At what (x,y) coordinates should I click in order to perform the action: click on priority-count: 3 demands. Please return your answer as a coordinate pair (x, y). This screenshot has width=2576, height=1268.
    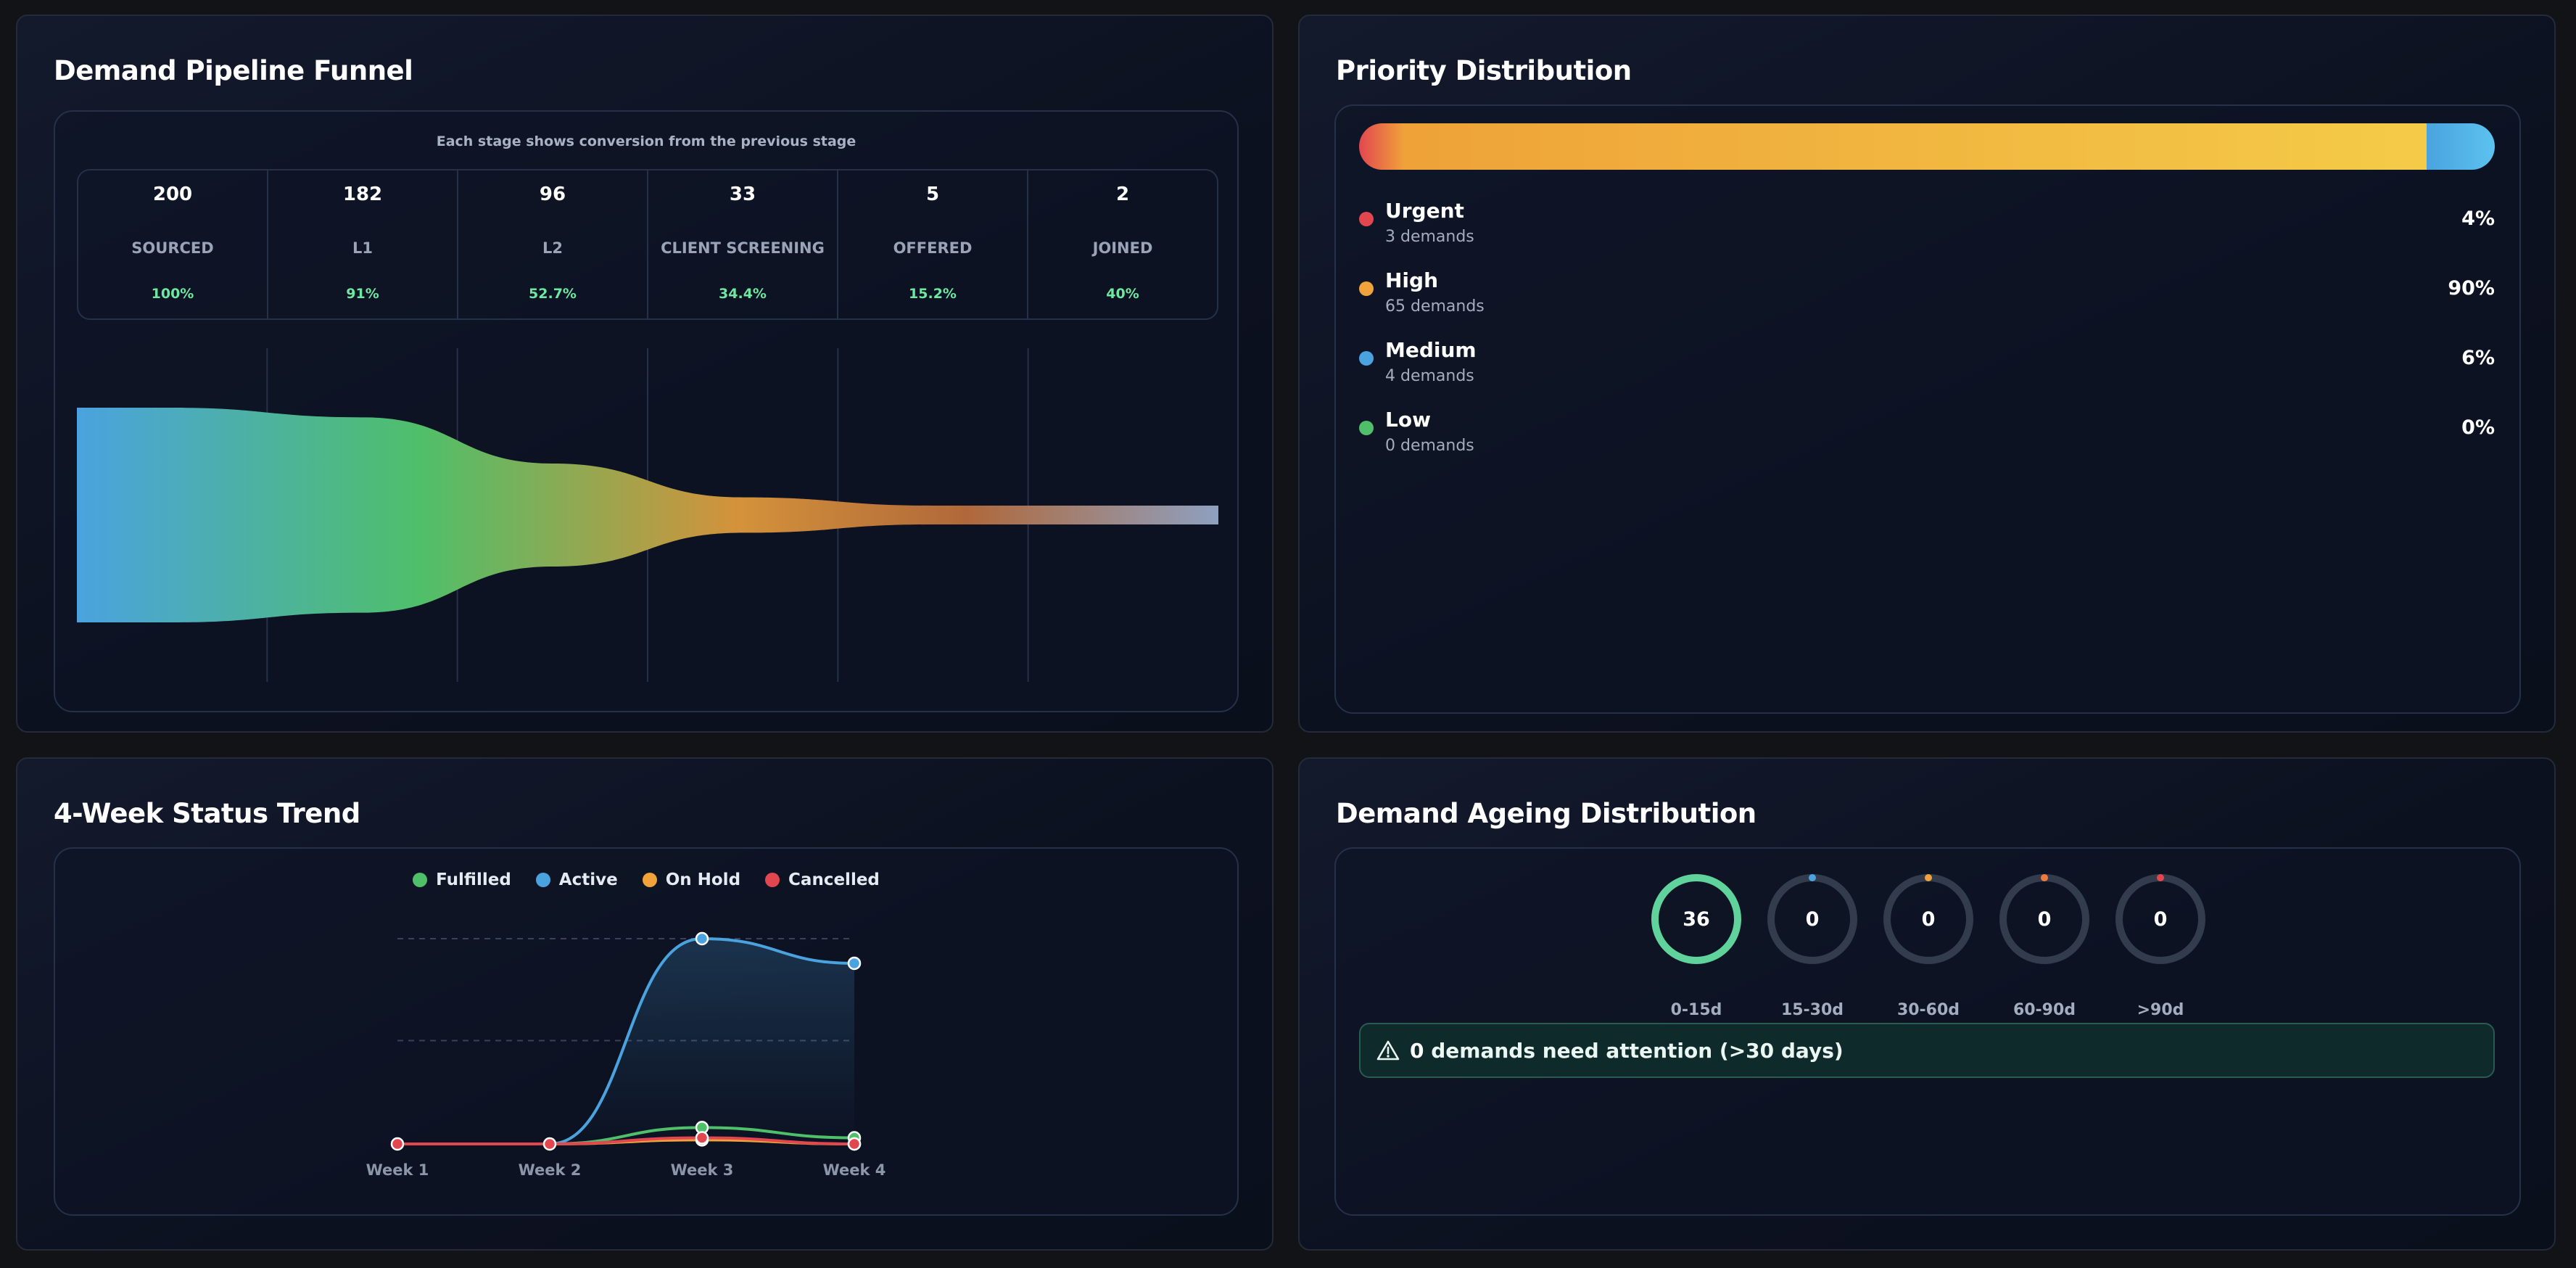
    Looking at the image, I should click on (1429, 237).